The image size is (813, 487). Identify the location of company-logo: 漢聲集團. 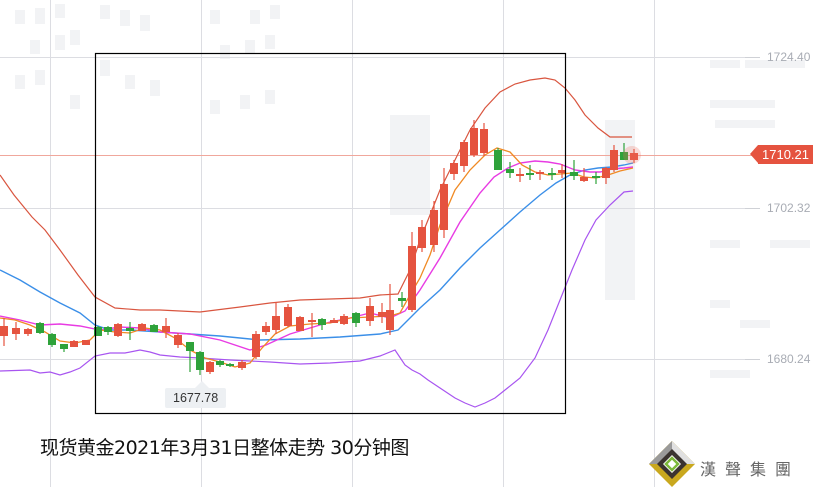
(730, 464).